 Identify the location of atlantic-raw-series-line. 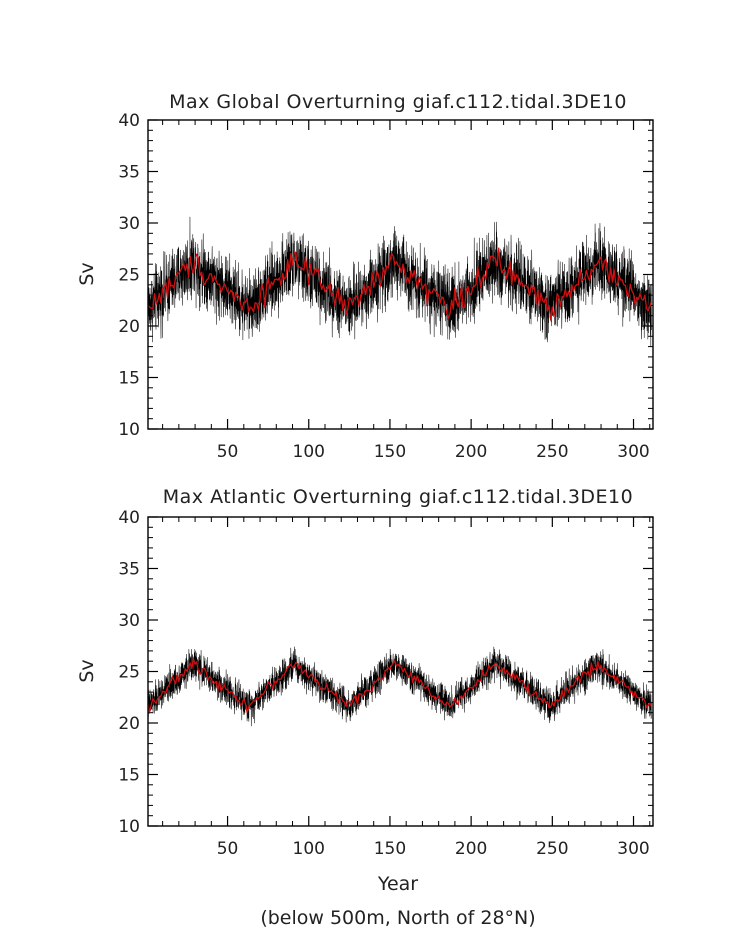
(399, 686).